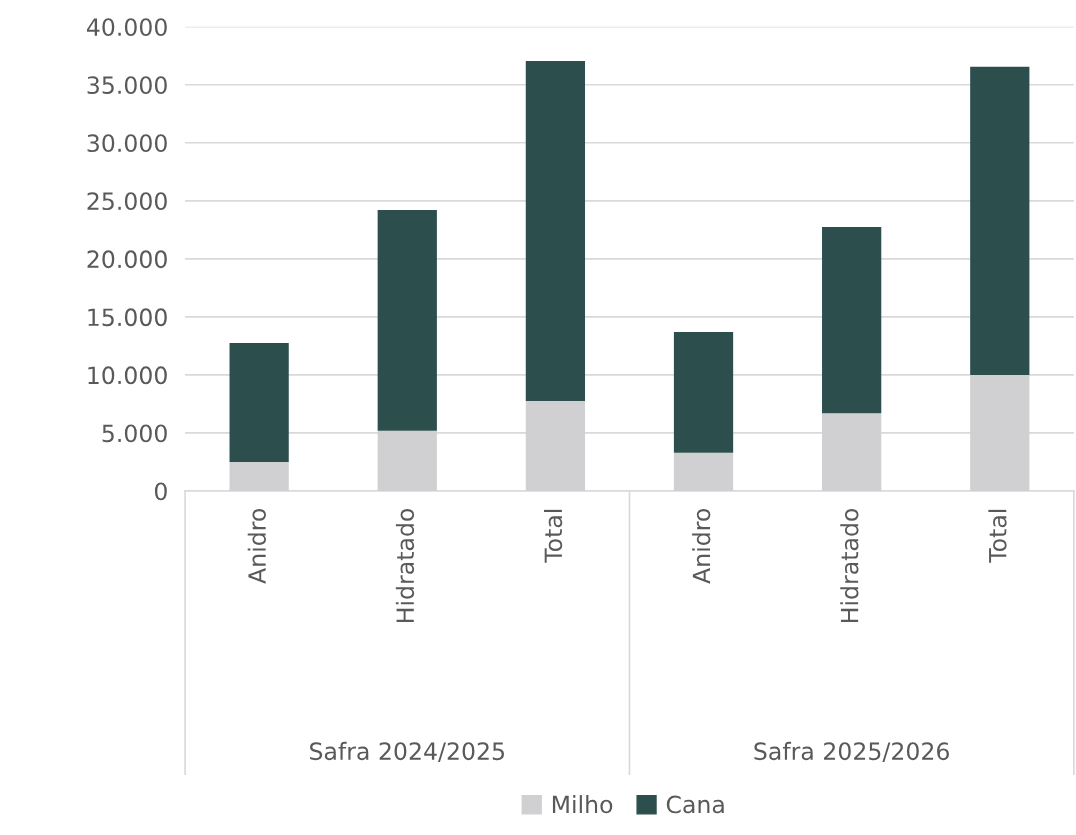 This screenshot has height=835, width=1076. I want to click on text: Safra 2024/2025, so click(407, 751).